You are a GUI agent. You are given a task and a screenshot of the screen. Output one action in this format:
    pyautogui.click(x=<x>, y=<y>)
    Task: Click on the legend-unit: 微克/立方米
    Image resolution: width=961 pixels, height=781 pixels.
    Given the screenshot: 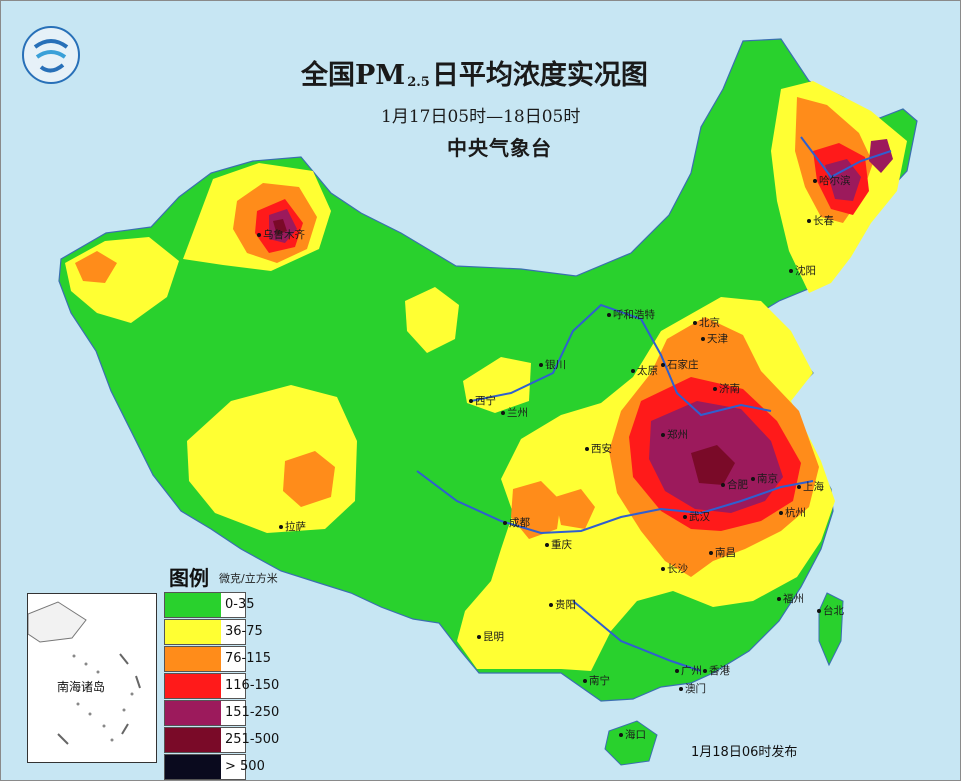 What is the action you would take?
    pyautogui.click(x=248, y=578)
    